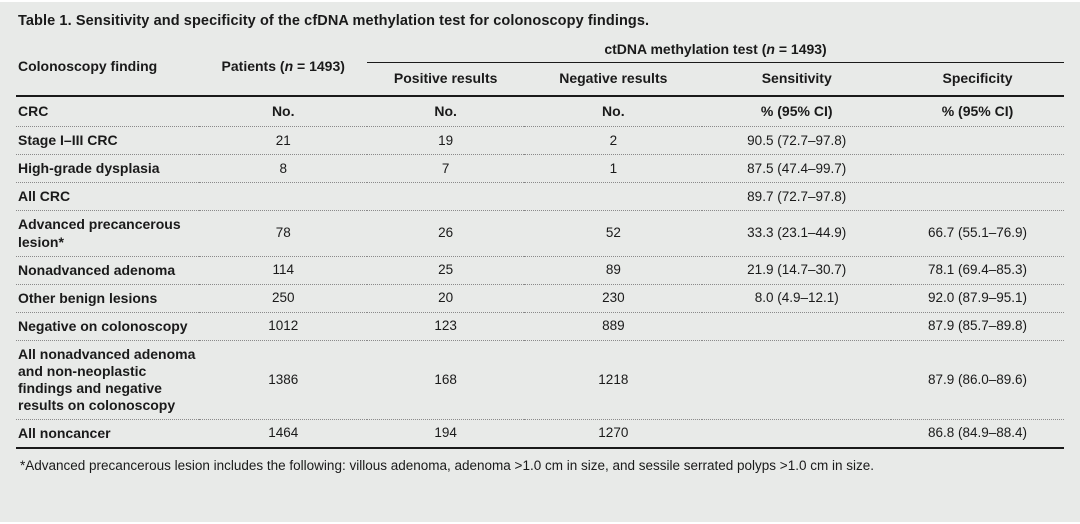 The width and height of the screenshot is (1080, 524). Describe the element at coordinates (108, 270) in the screenshot. I see `row-label: Nonadvanced adenoma` at that location.